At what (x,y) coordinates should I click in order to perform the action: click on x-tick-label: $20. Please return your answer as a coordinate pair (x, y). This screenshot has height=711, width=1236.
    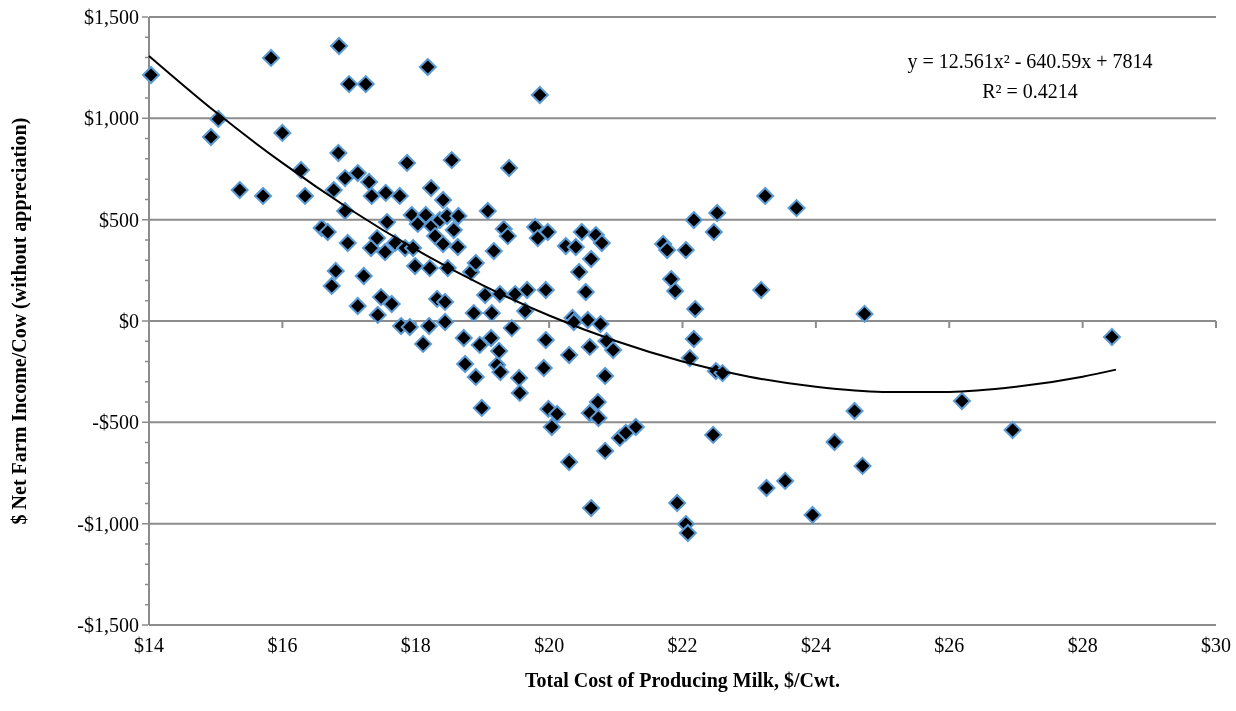
    Looking at the image, I should click on (549, 645).